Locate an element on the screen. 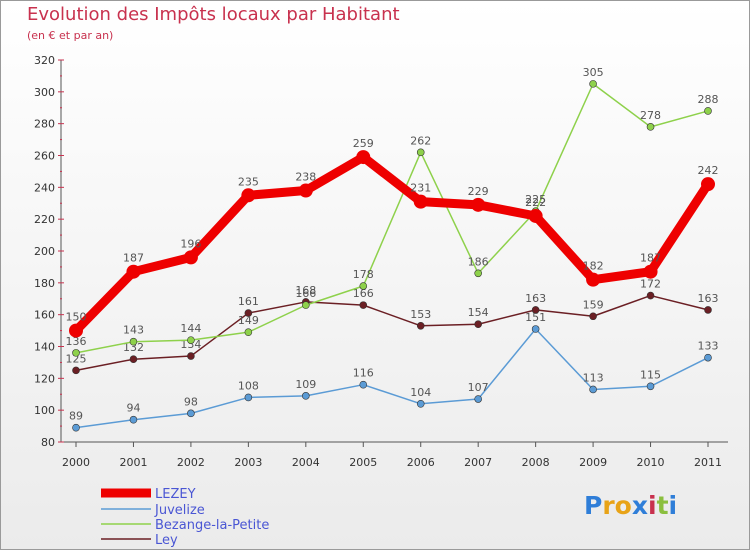  data-label: 133 is located at coordinates (708, 346).